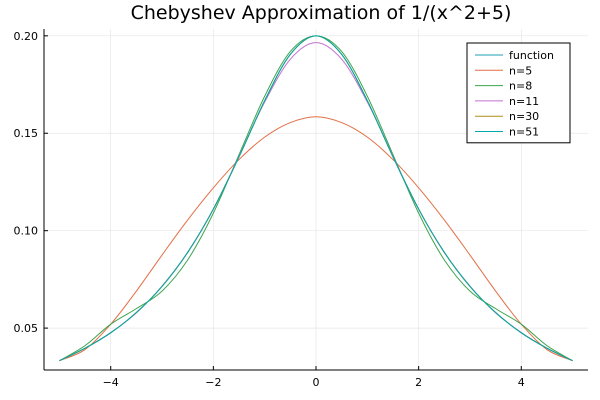  Describe the element at coordinates (316, 382) in the screenshot. I see `x-tick-label: 0` at that location.